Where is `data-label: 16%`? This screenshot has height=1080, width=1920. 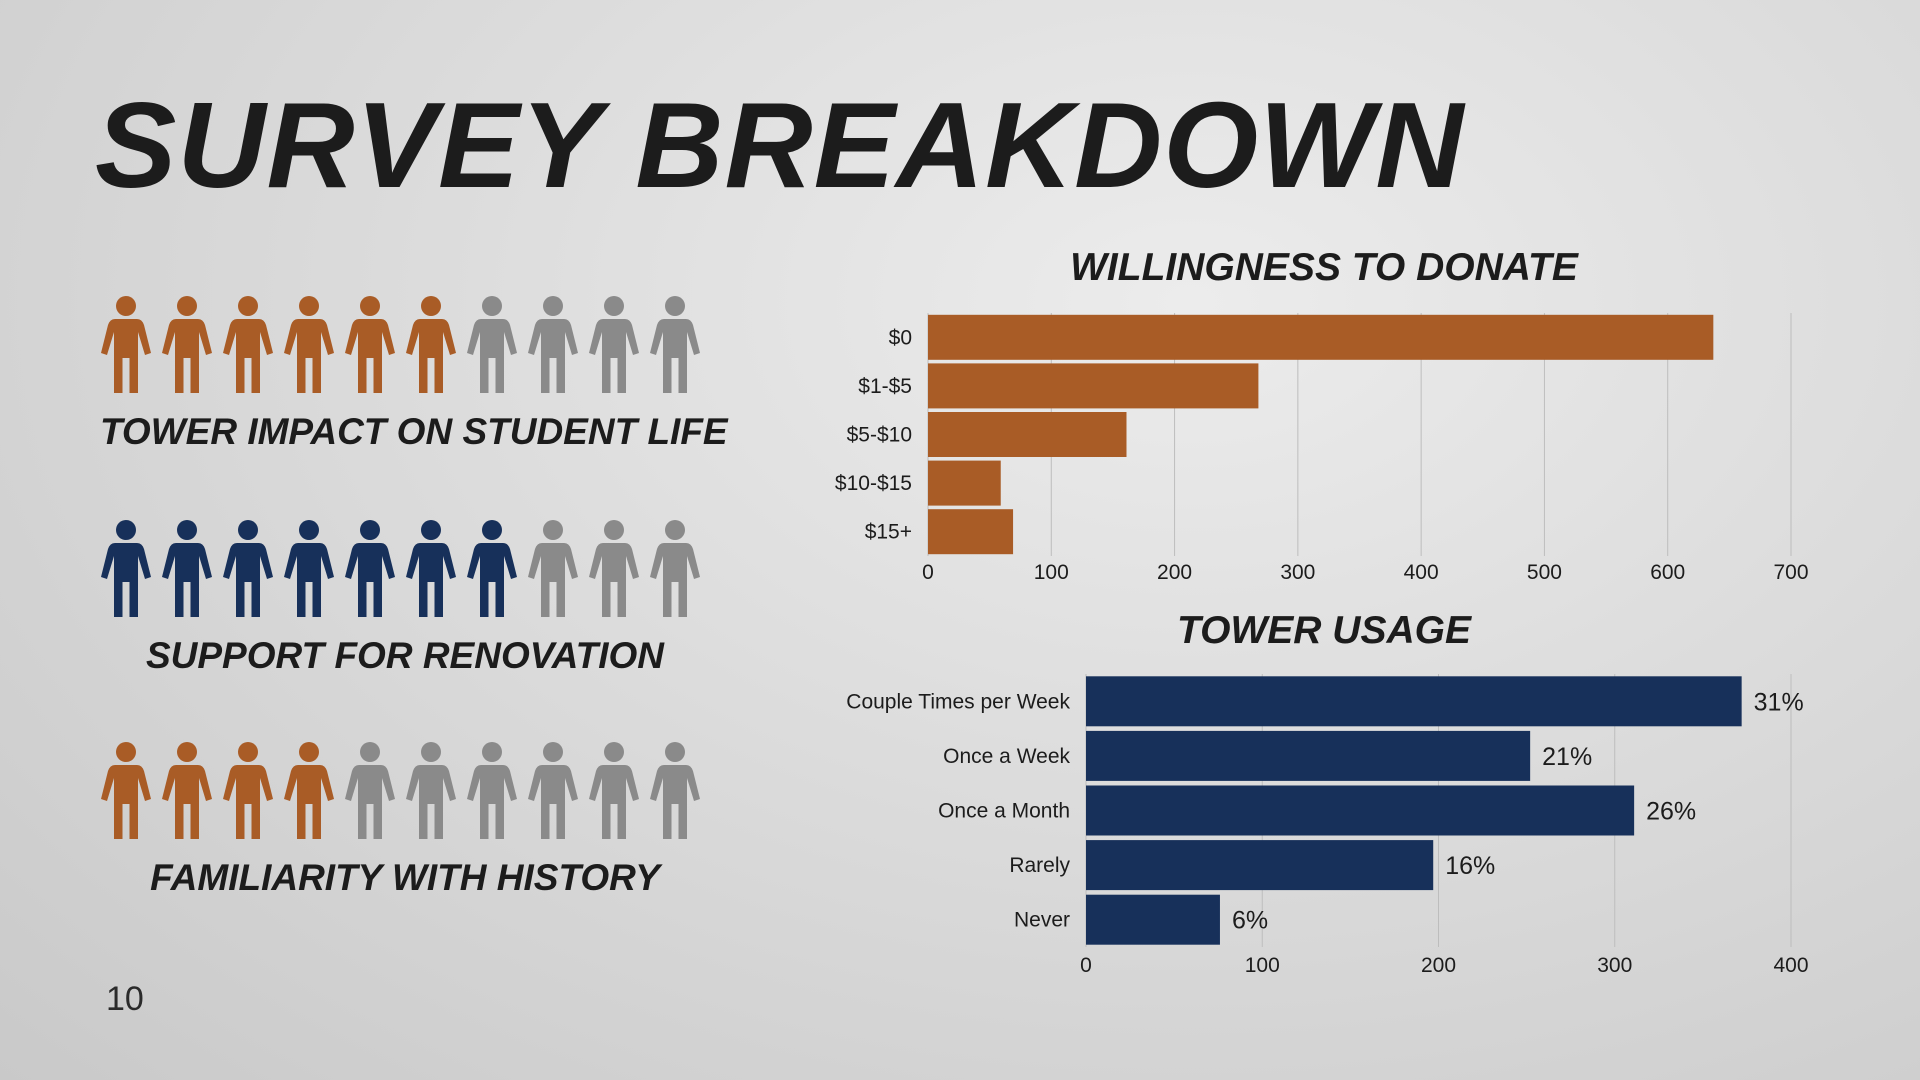
data-label: 16% is located at coordinates (1470, 866).